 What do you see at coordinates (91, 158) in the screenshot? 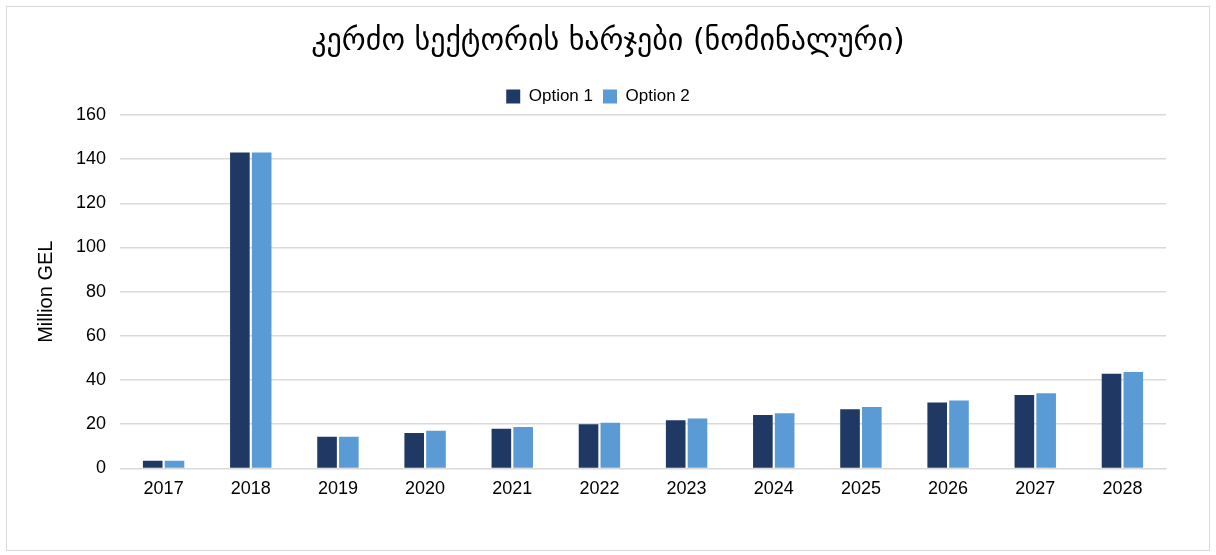
I see `y-tick-label: 140` at bounding box center [91, 158].